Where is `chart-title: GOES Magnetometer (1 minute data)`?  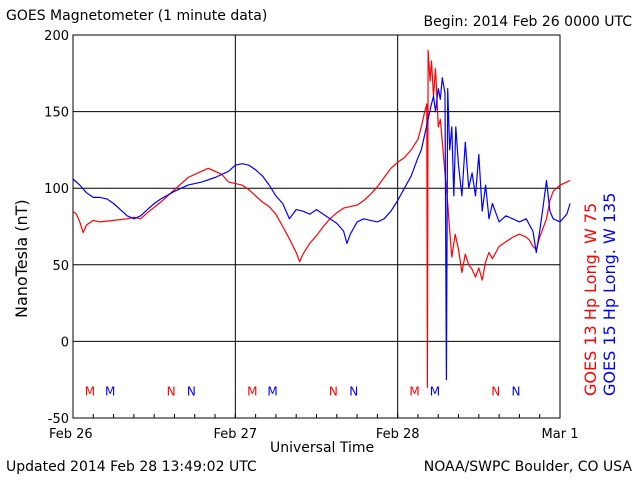
chart-title: GOES Magnetometer (1 minute data) is located at coordinates (137, 16).